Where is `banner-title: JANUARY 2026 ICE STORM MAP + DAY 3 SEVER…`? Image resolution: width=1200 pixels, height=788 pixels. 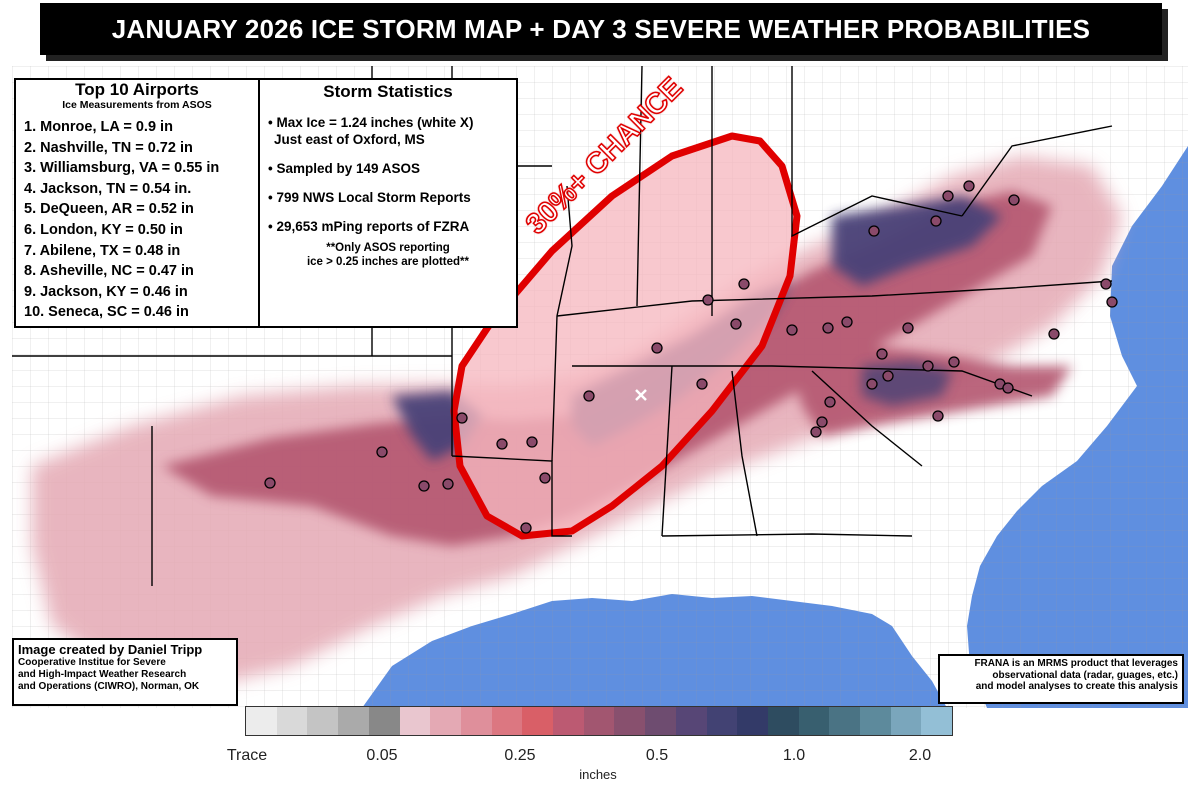 banner-title: JANUARY 2026 ICE STORM MAP + DAY 3 SEVER… is located at coordinates (601, 29).